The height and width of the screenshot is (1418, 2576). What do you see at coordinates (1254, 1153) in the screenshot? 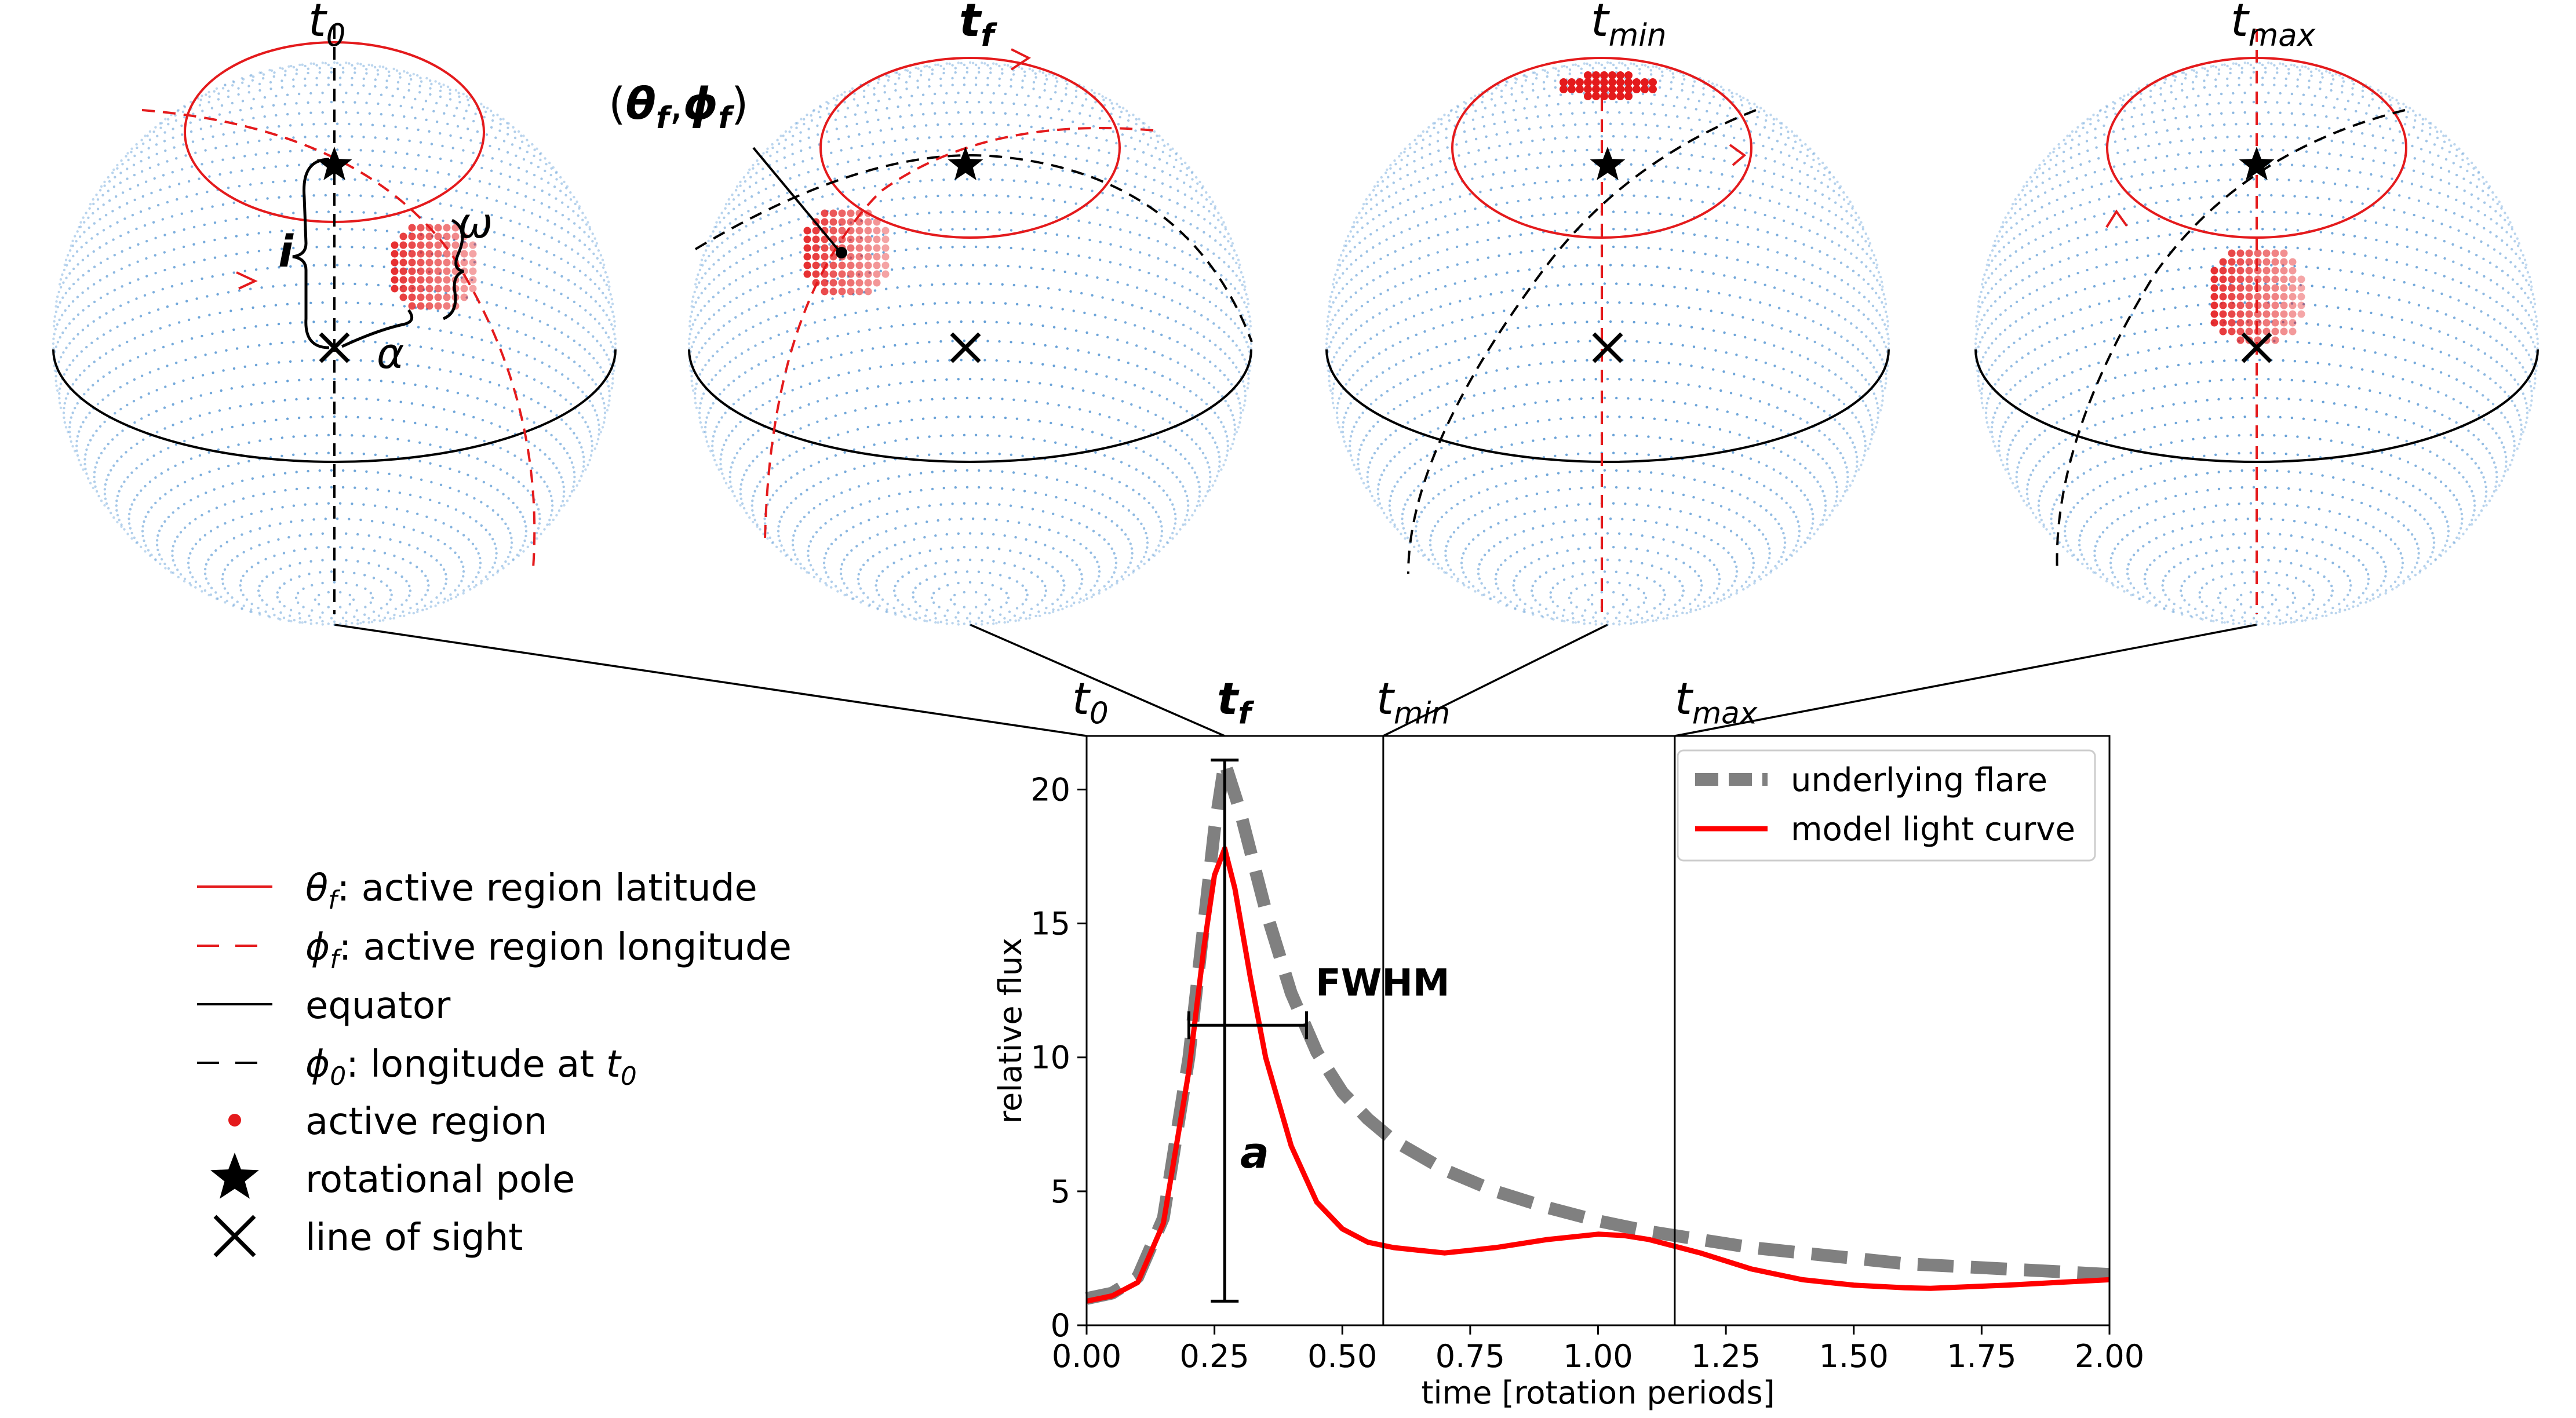
I see `amplitude-label: a` at bounding box center [1254, 1153].